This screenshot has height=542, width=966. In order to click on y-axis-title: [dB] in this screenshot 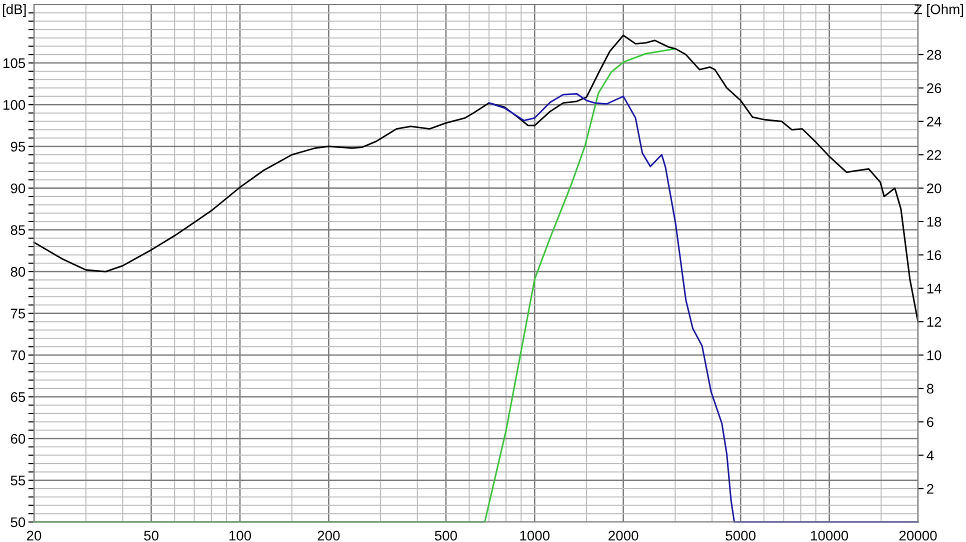, I will do `click(14, 10)`.